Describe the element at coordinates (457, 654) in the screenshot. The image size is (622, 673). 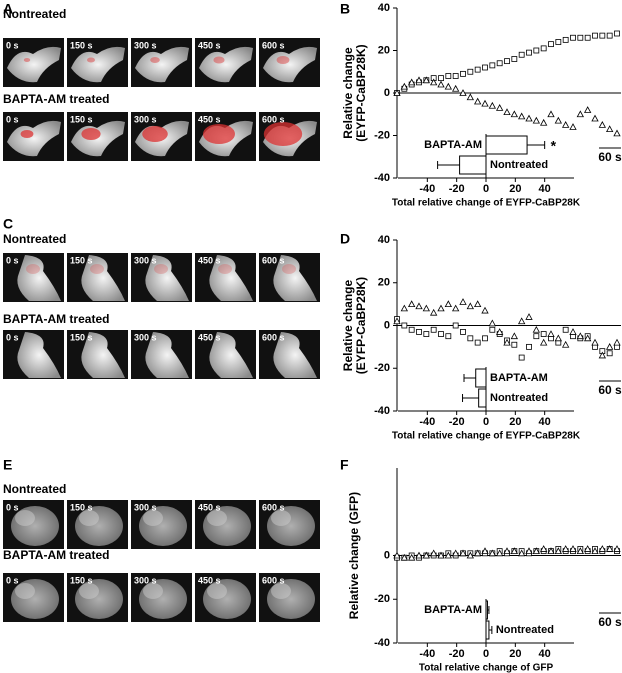
I see `inset-x-tick-label: -20` at that location.